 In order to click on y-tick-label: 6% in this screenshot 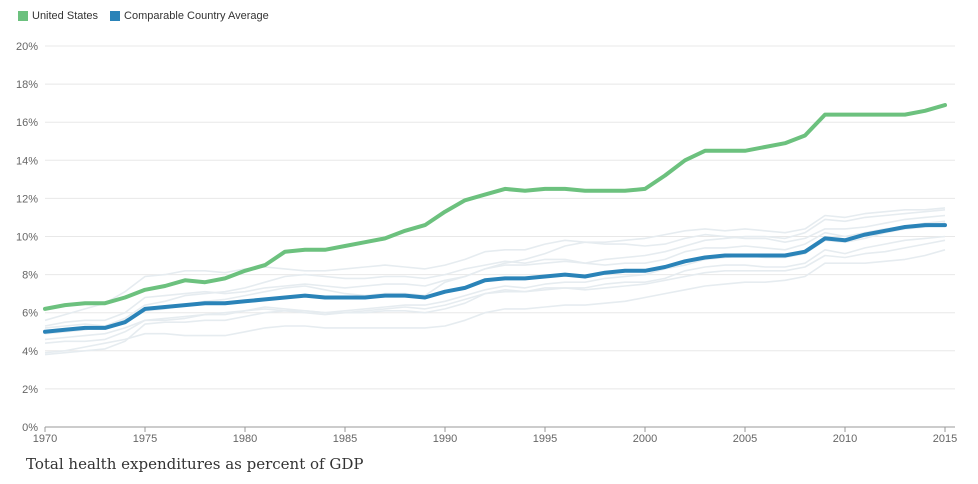, I will do `click(30, 314)`.